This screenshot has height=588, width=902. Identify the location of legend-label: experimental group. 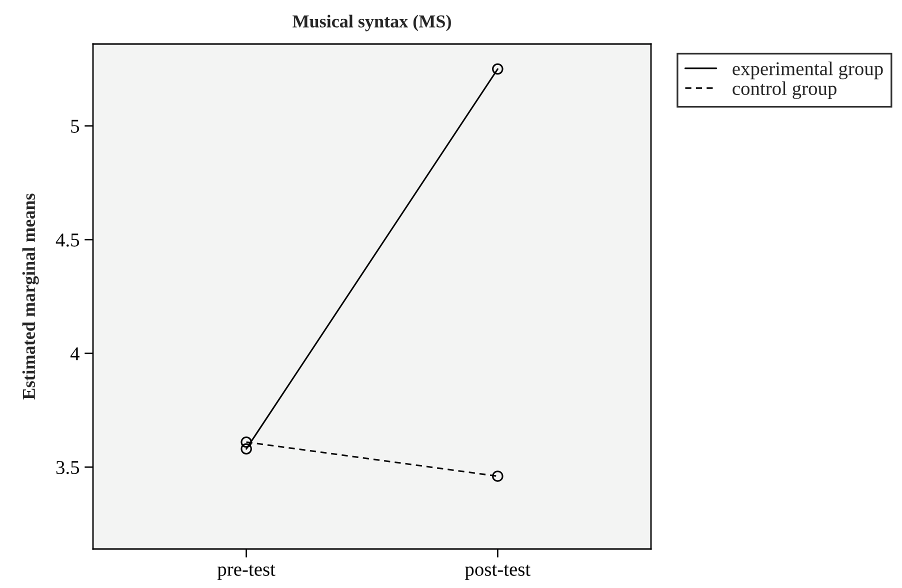
(807, 71).